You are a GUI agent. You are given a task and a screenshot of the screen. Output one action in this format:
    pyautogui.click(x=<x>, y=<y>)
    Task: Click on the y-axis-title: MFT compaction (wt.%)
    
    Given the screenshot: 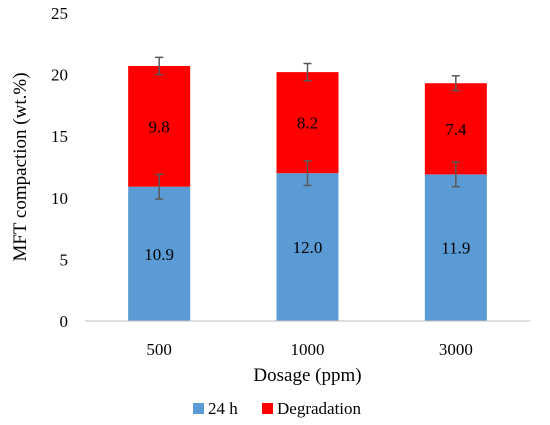 What is the action you would take?
    pyautogui.click(x=20, y=166)
    